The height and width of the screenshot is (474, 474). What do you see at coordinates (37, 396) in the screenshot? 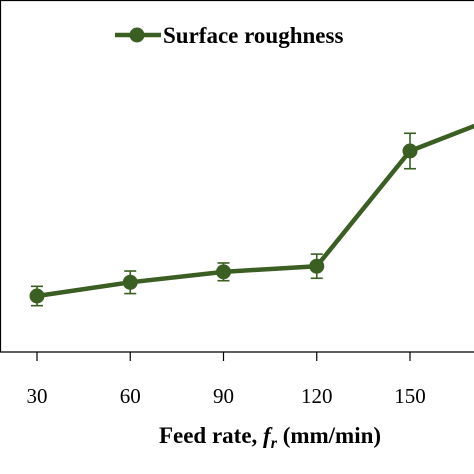
I see `x-tick-label: 30` at bounding box center [37, 396].